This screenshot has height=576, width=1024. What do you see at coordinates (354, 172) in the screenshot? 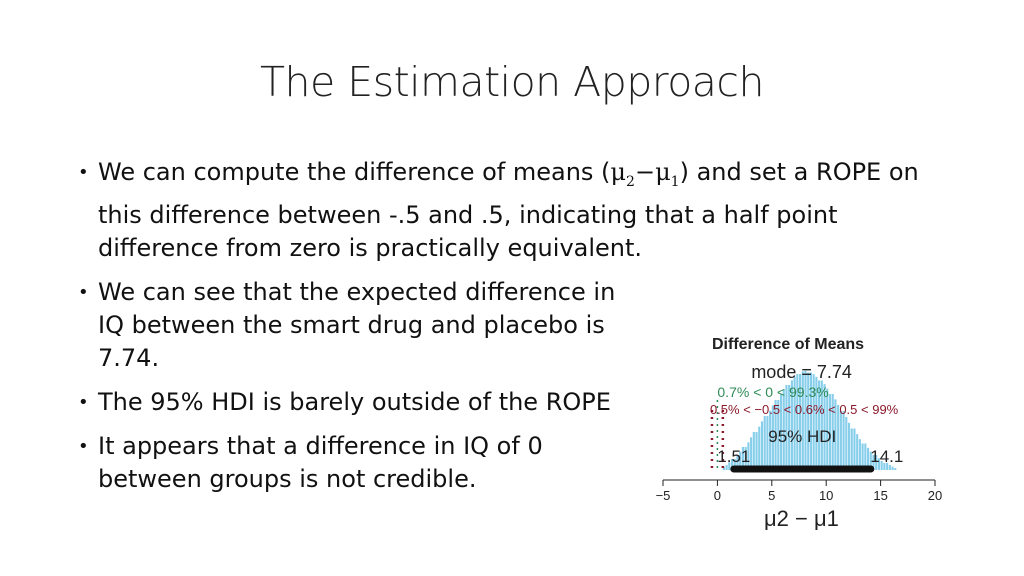
I see `bullet-text-before: We can compute the difference of means (` at bounding box center [354, 172].